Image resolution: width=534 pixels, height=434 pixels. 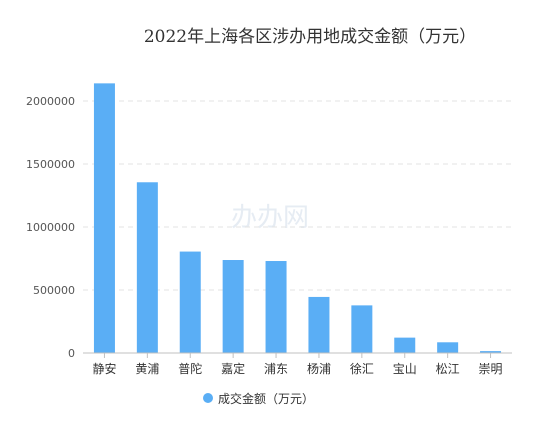 I want to click on x-tick-label: 徐汇, so click(x=362, y=368).